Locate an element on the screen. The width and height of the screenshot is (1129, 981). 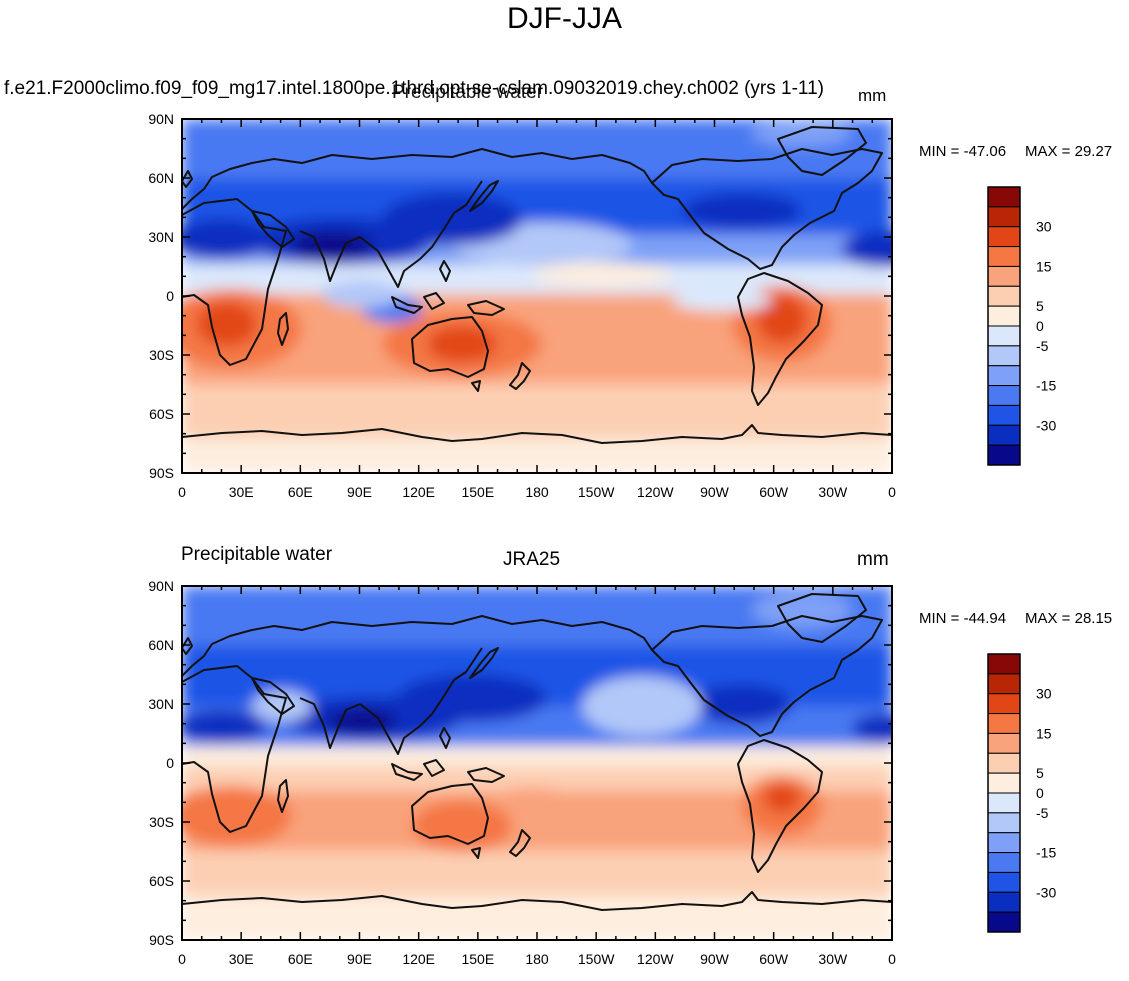
lon-tick-label: 90W is located at coordinates (715, 492).